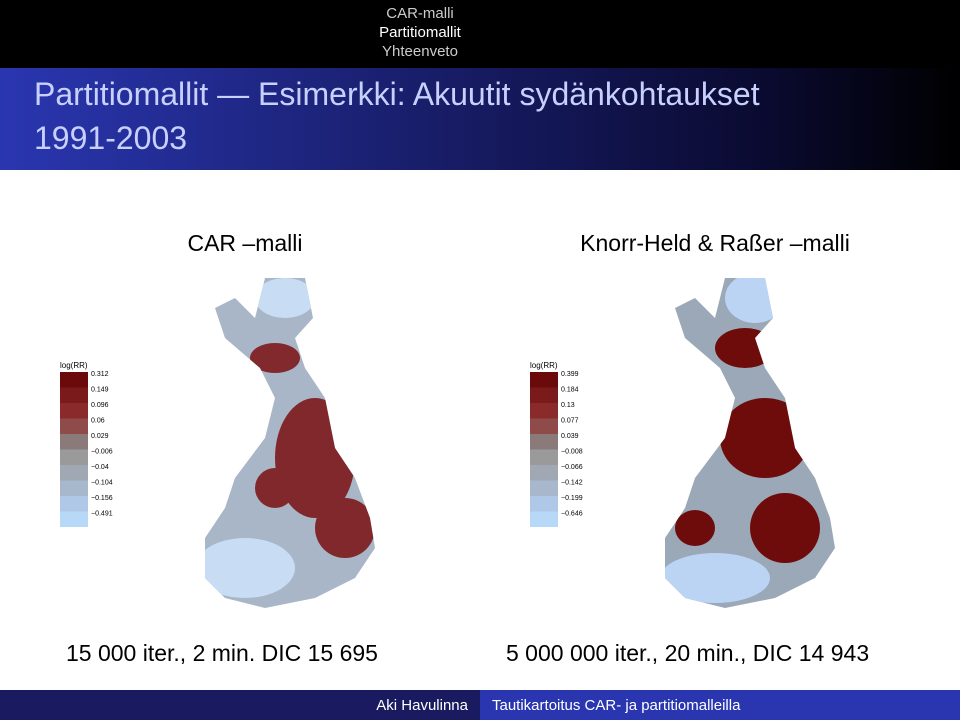 The height and width of the screenshot is (720, 960). I want to click on map-knorr-held, so click(750, 443).